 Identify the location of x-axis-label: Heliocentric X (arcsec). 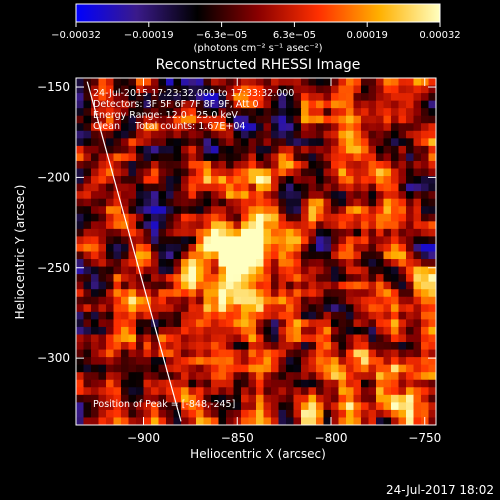
(258, 454).